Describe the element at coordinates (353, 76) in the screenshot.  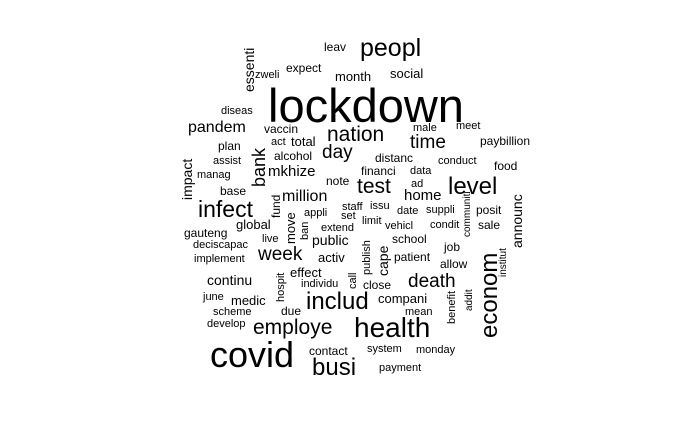
I see `word-month: month` at that location.